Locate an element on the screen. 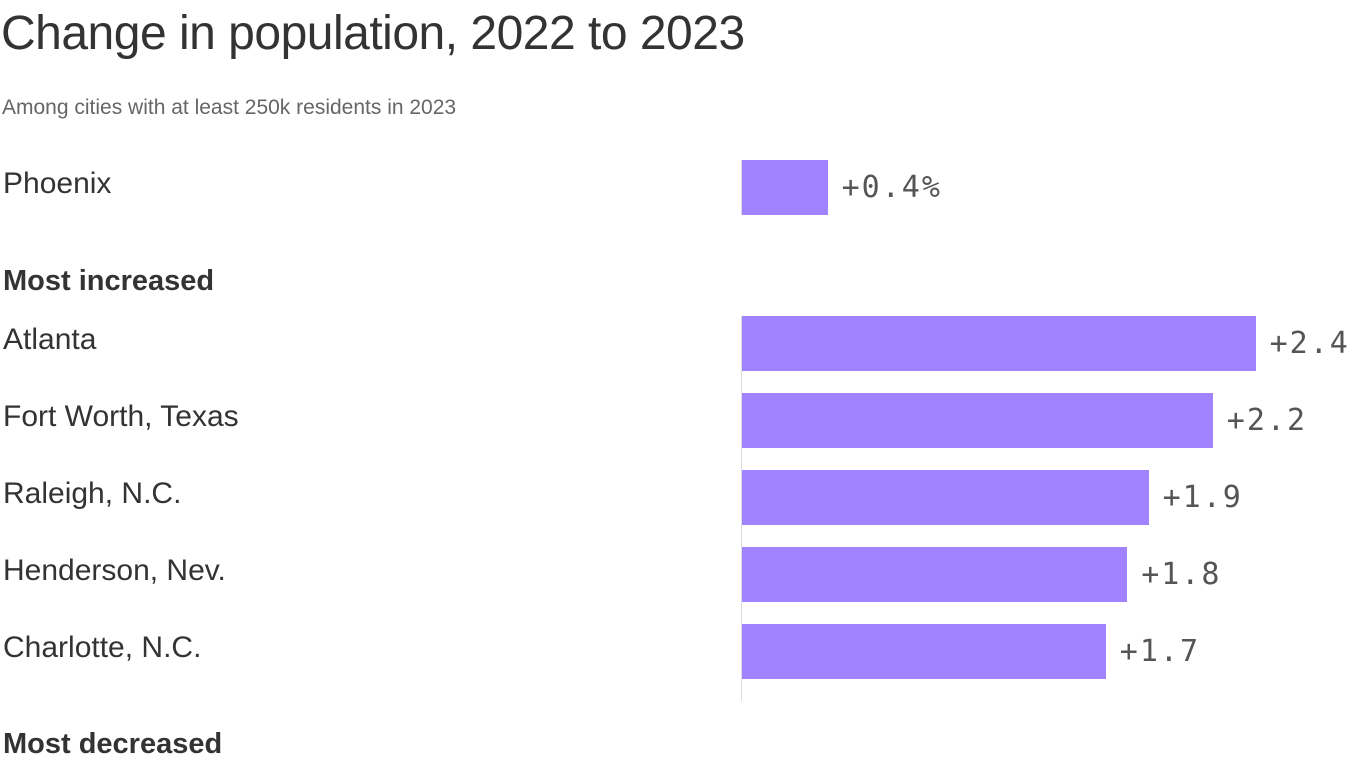 The image size is (1366, 768). group-heading: Most decreased is located at coordinates (113, 744).